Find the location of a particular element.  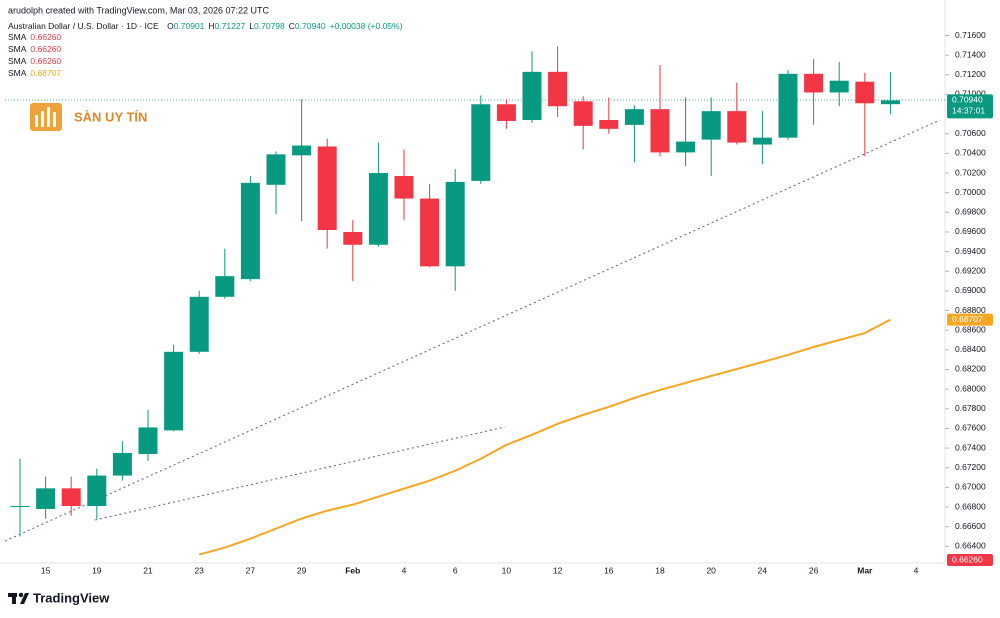

x-tick-label: Feb is located at coordinates (352, 570).